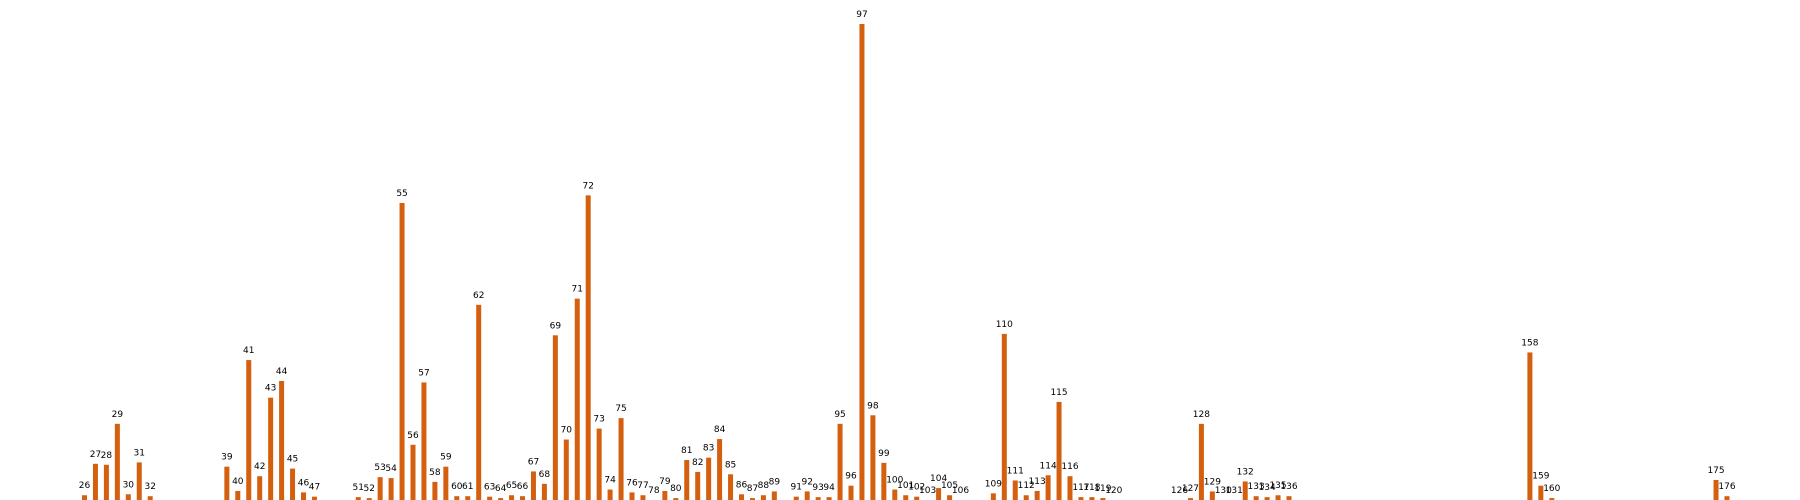 The image size is (1800, 500). Describe the element at coordinates (610, 481) in the screenshot. I see `bar-label-74: 74` at that location.